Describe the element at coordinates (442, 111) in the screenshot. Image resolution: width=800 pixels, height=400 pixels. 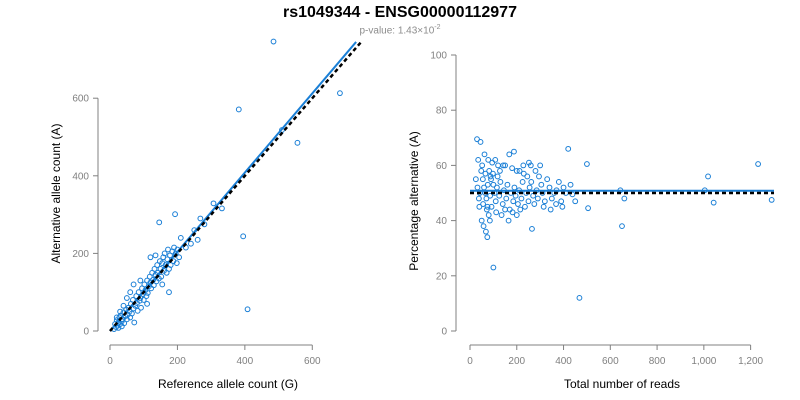
I see `y-tick-label: 80` at that location.